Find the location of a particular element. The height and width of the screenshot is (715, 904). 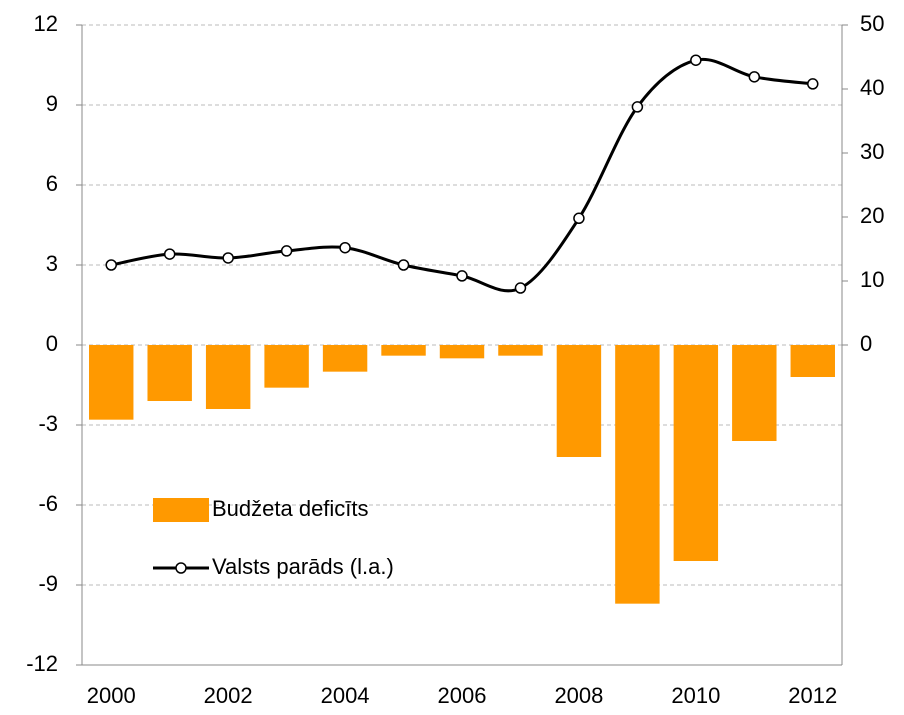

x-tick-label: 2010 is located at coordinates (695, 695).